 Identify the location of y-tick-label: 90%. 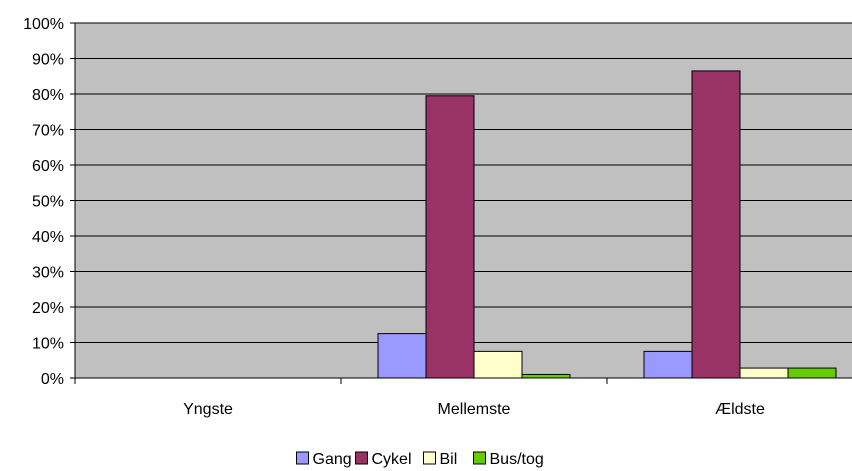
(48, 60).